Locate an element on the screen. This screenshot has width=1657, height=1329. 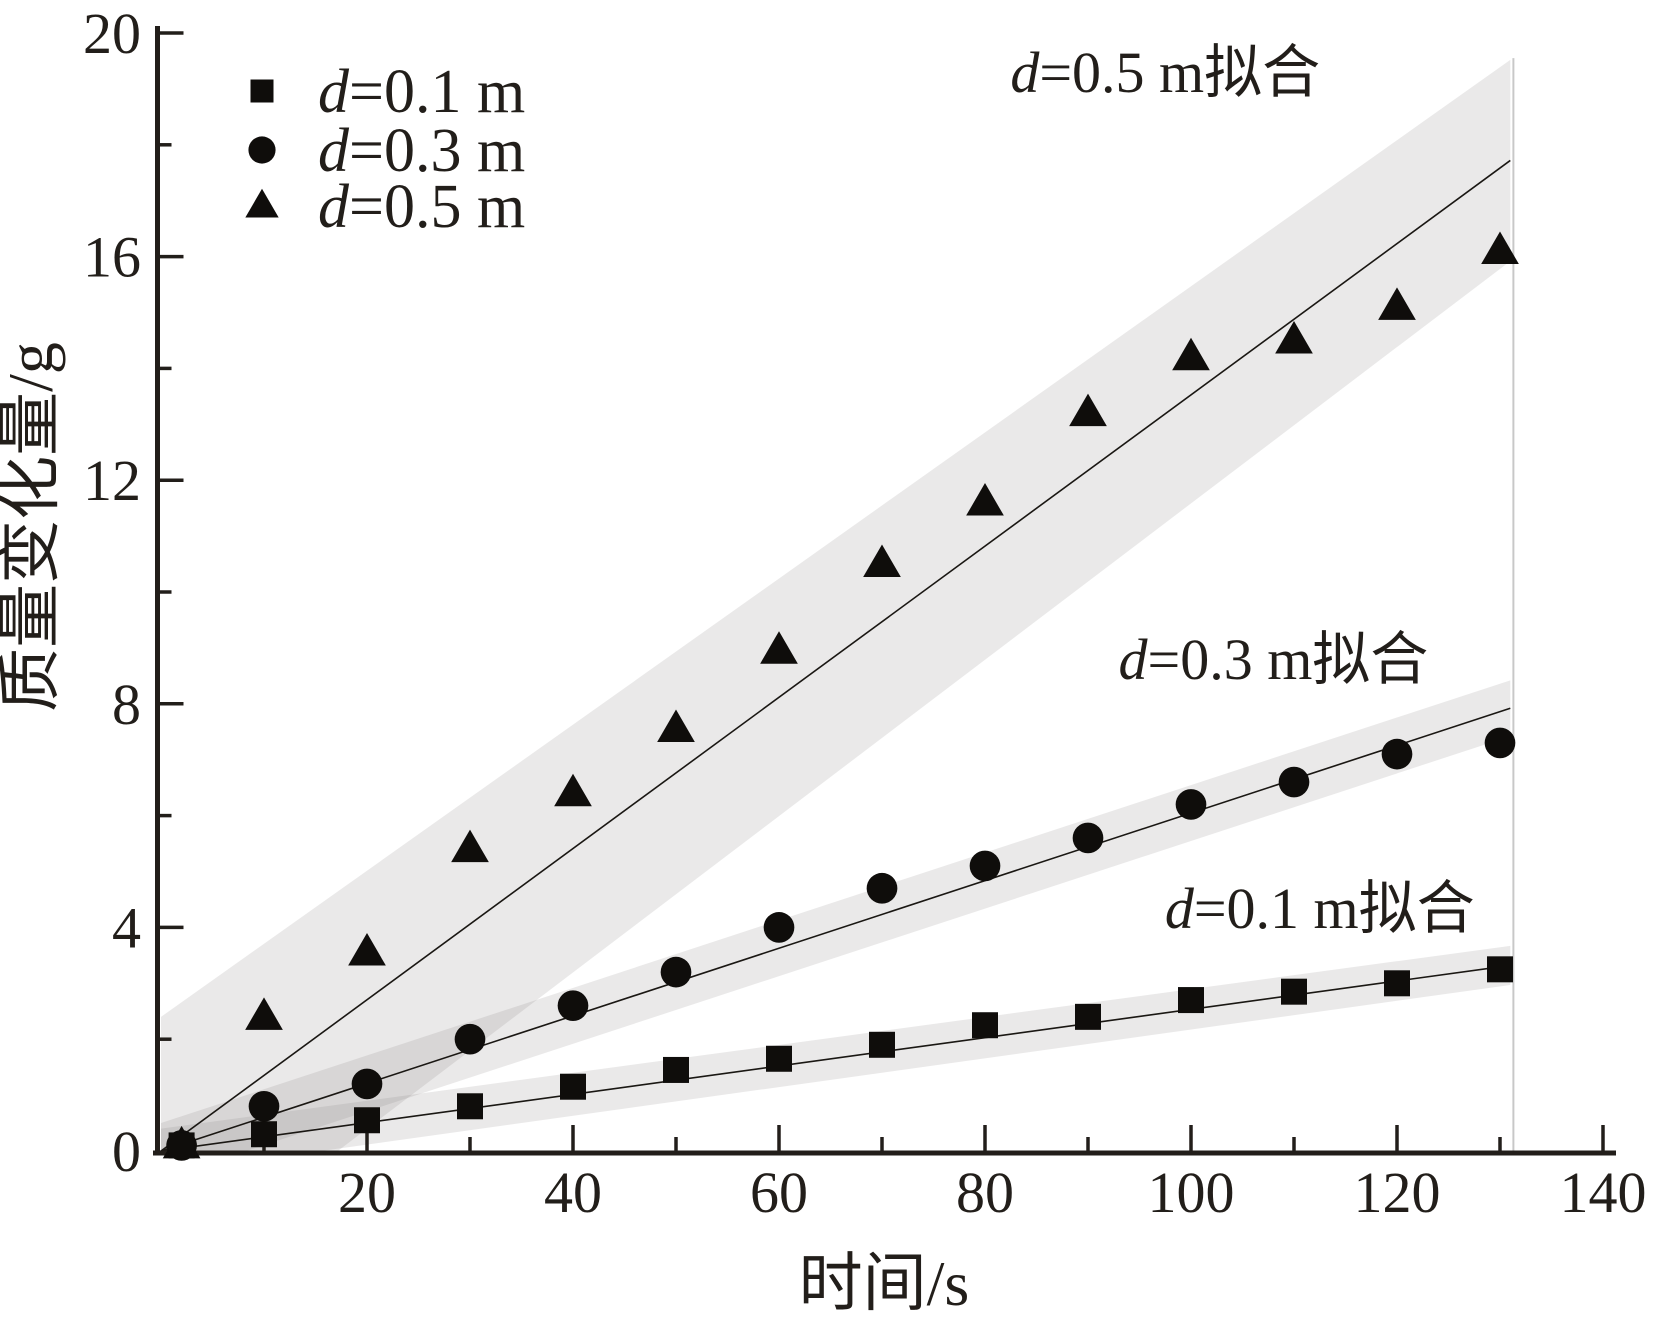
triangle-legend-icon is located at coordinates (262, 203).